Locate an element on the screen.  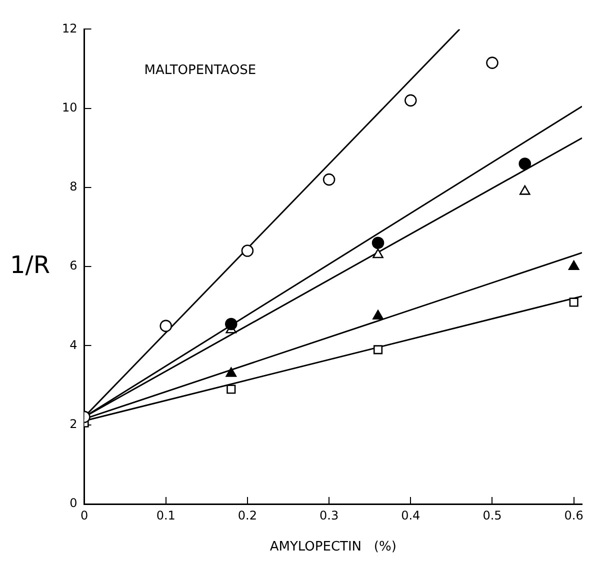
y-tick-label: 12 is located at coordinates (70, 28).